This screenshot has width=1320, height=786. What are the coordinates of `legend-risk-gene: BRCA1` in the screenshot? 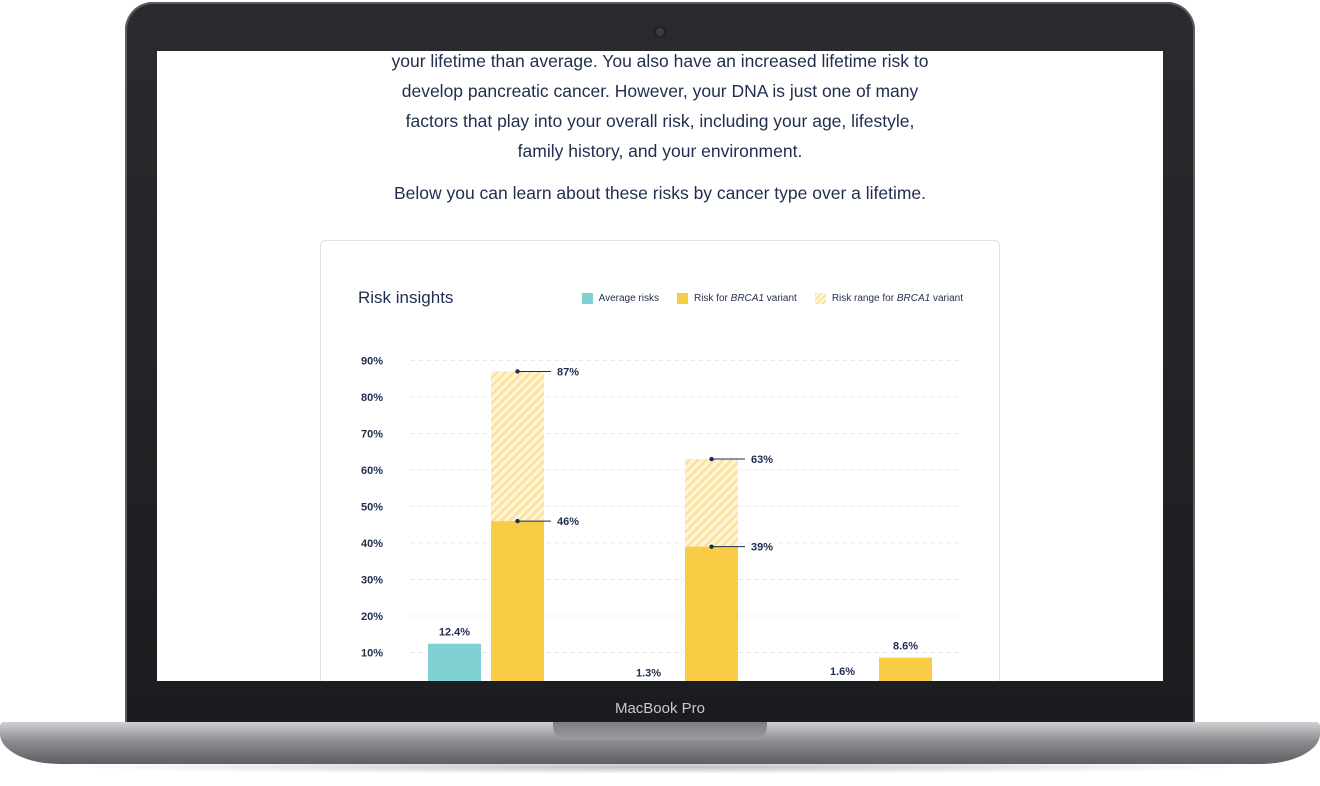 It's located at (747, 298).